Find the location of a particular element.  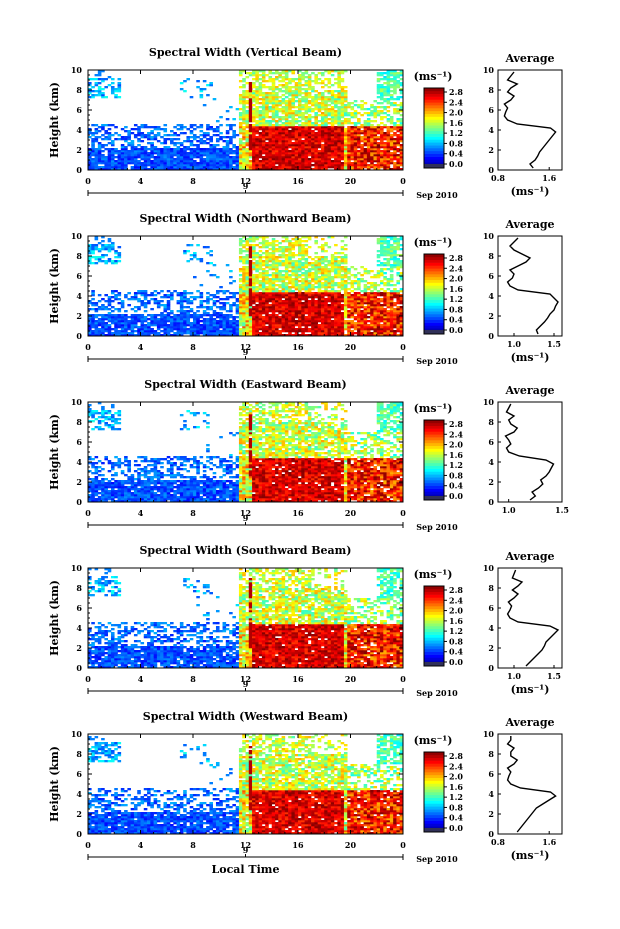

colorbar-floor is located at coordinates (434, 664).